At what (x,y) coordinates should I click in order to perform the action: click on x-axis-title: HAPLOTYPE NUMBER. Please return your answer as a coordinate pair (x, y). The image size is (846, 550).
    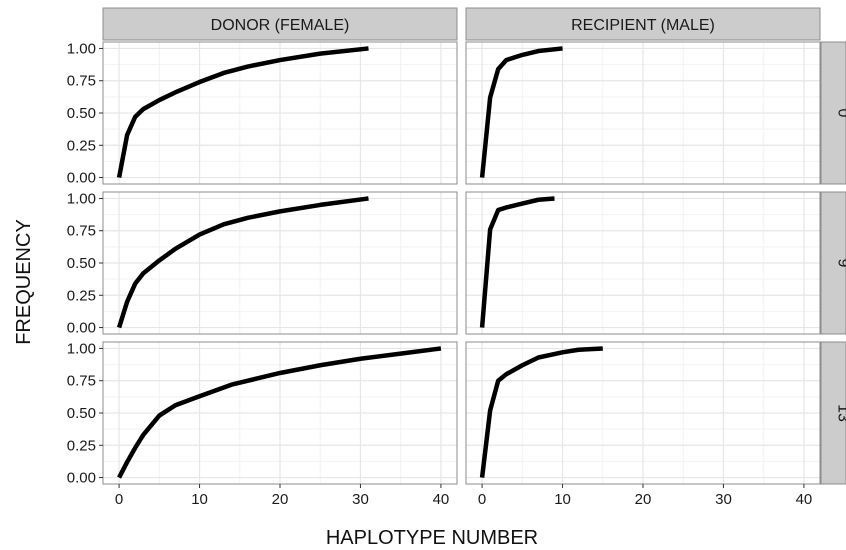
    Looking at the image, I should click on (432, 538).